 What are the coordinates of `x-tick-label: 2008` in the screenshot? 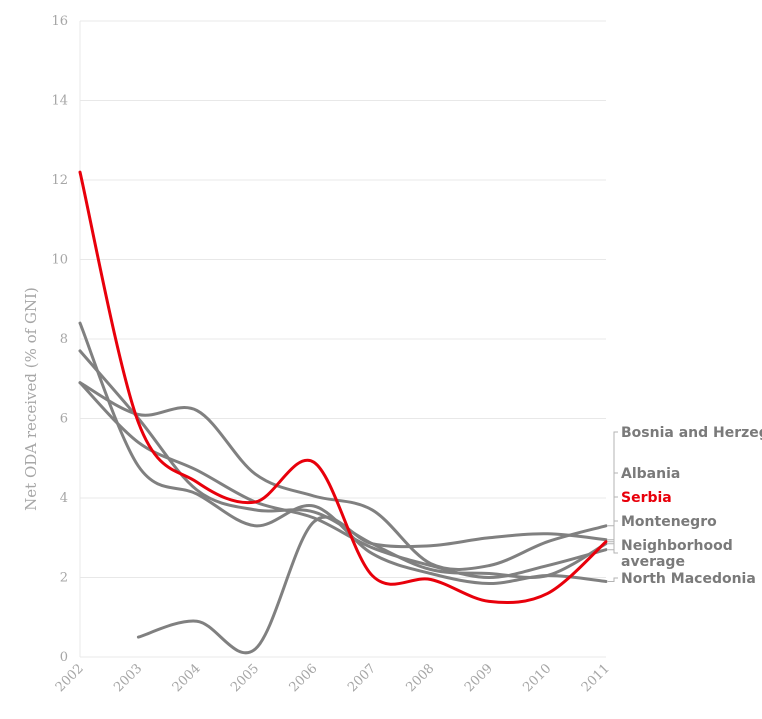 It's located at (420, 678).